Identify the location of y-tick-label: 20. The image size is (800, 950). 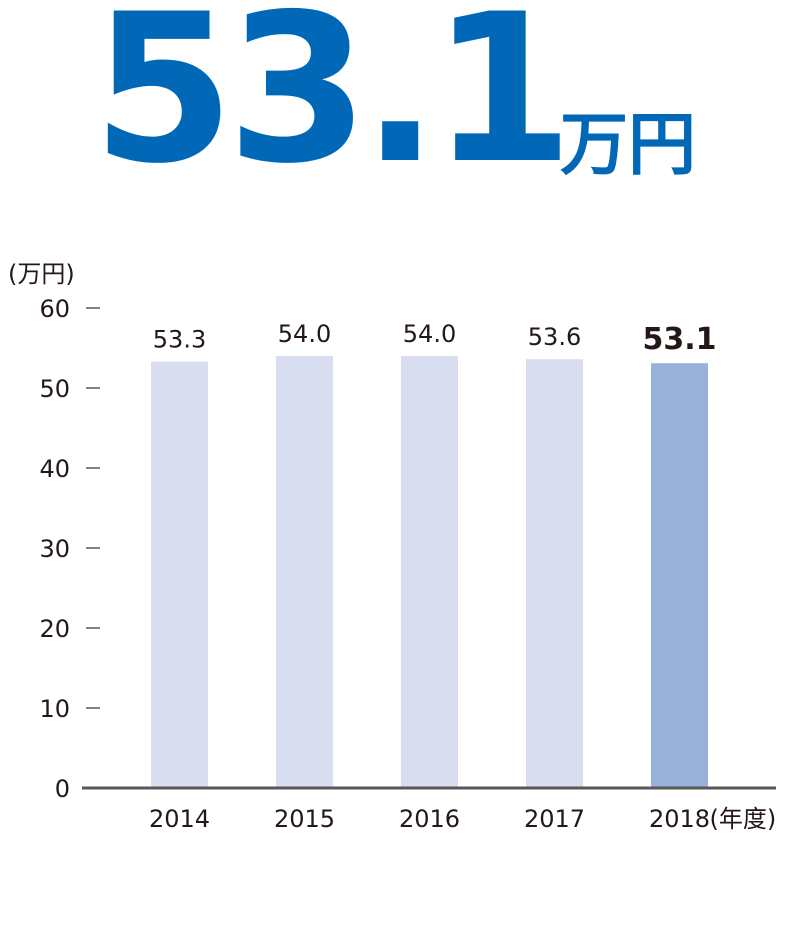
(54, 629).